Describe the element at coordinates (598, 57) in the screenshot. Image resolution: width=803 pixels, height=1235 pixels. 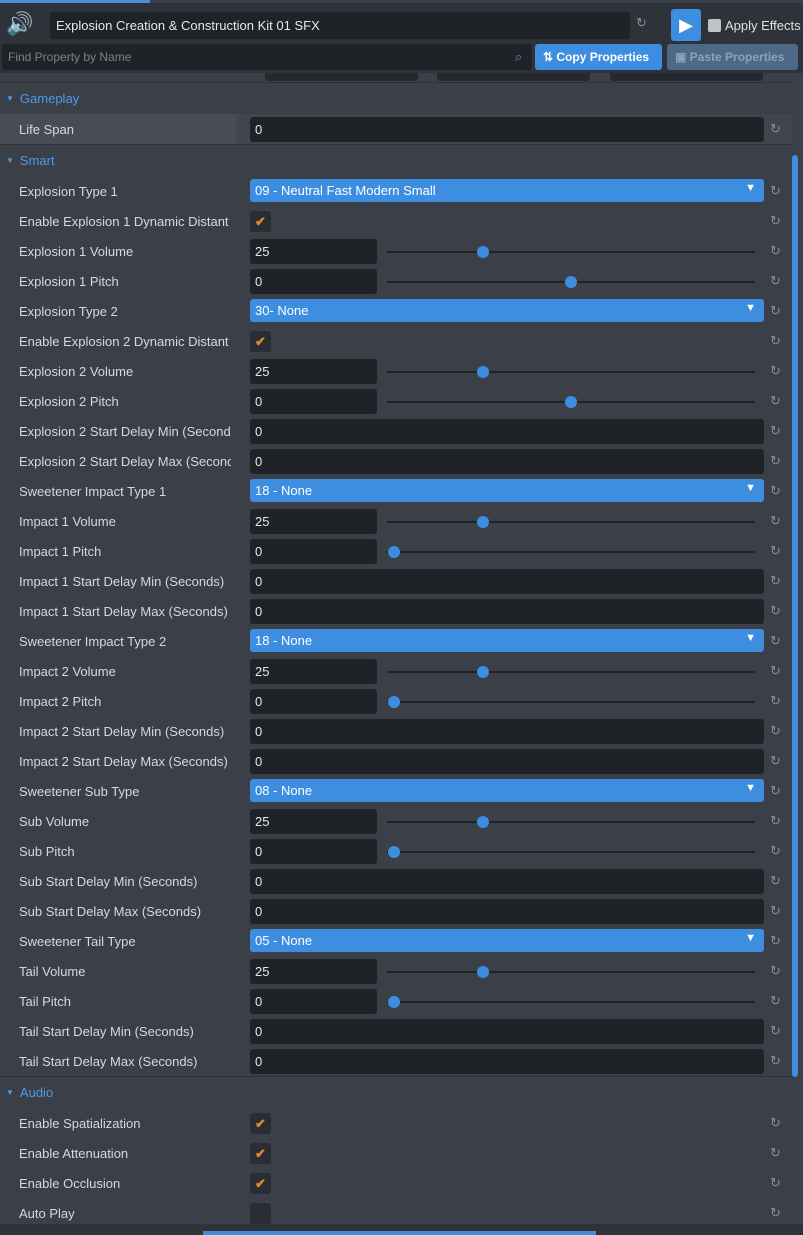
I see `copy-properties-button: ⇅ Copy Properties` at that location.